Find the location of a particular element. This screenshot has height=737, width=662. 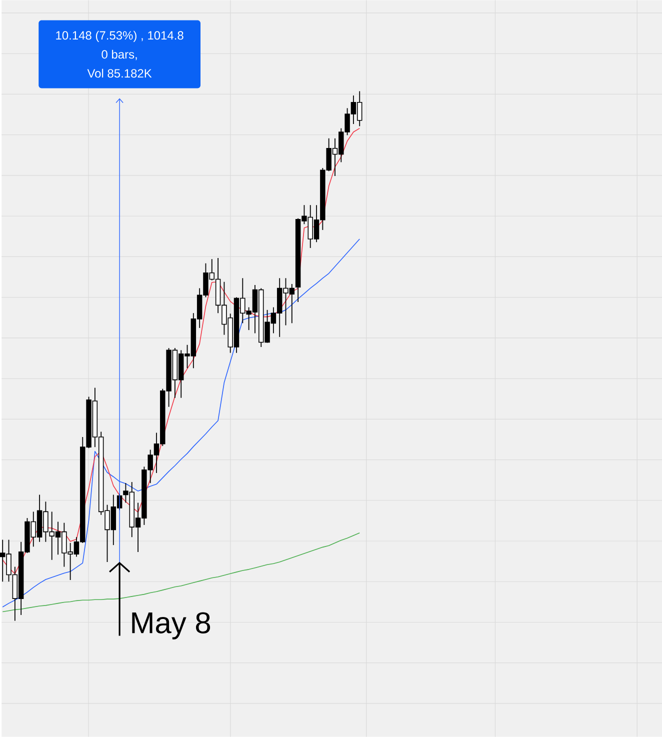

annotation: May 8 is located at coordinates (171, 626).